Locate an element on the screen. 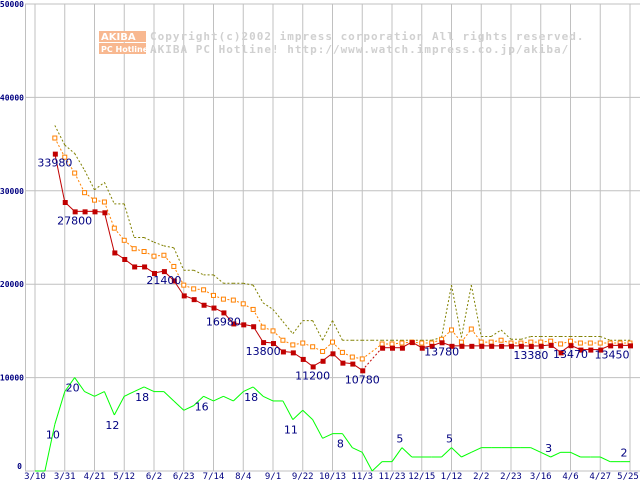  x-tick-label: 3/16 is located at coordinates (541, 476).